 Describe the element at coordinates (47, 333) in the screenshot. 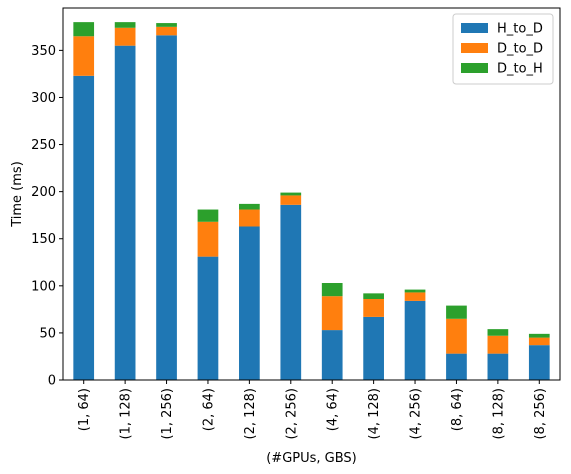

I see `y-tick-label: 50` at that location.